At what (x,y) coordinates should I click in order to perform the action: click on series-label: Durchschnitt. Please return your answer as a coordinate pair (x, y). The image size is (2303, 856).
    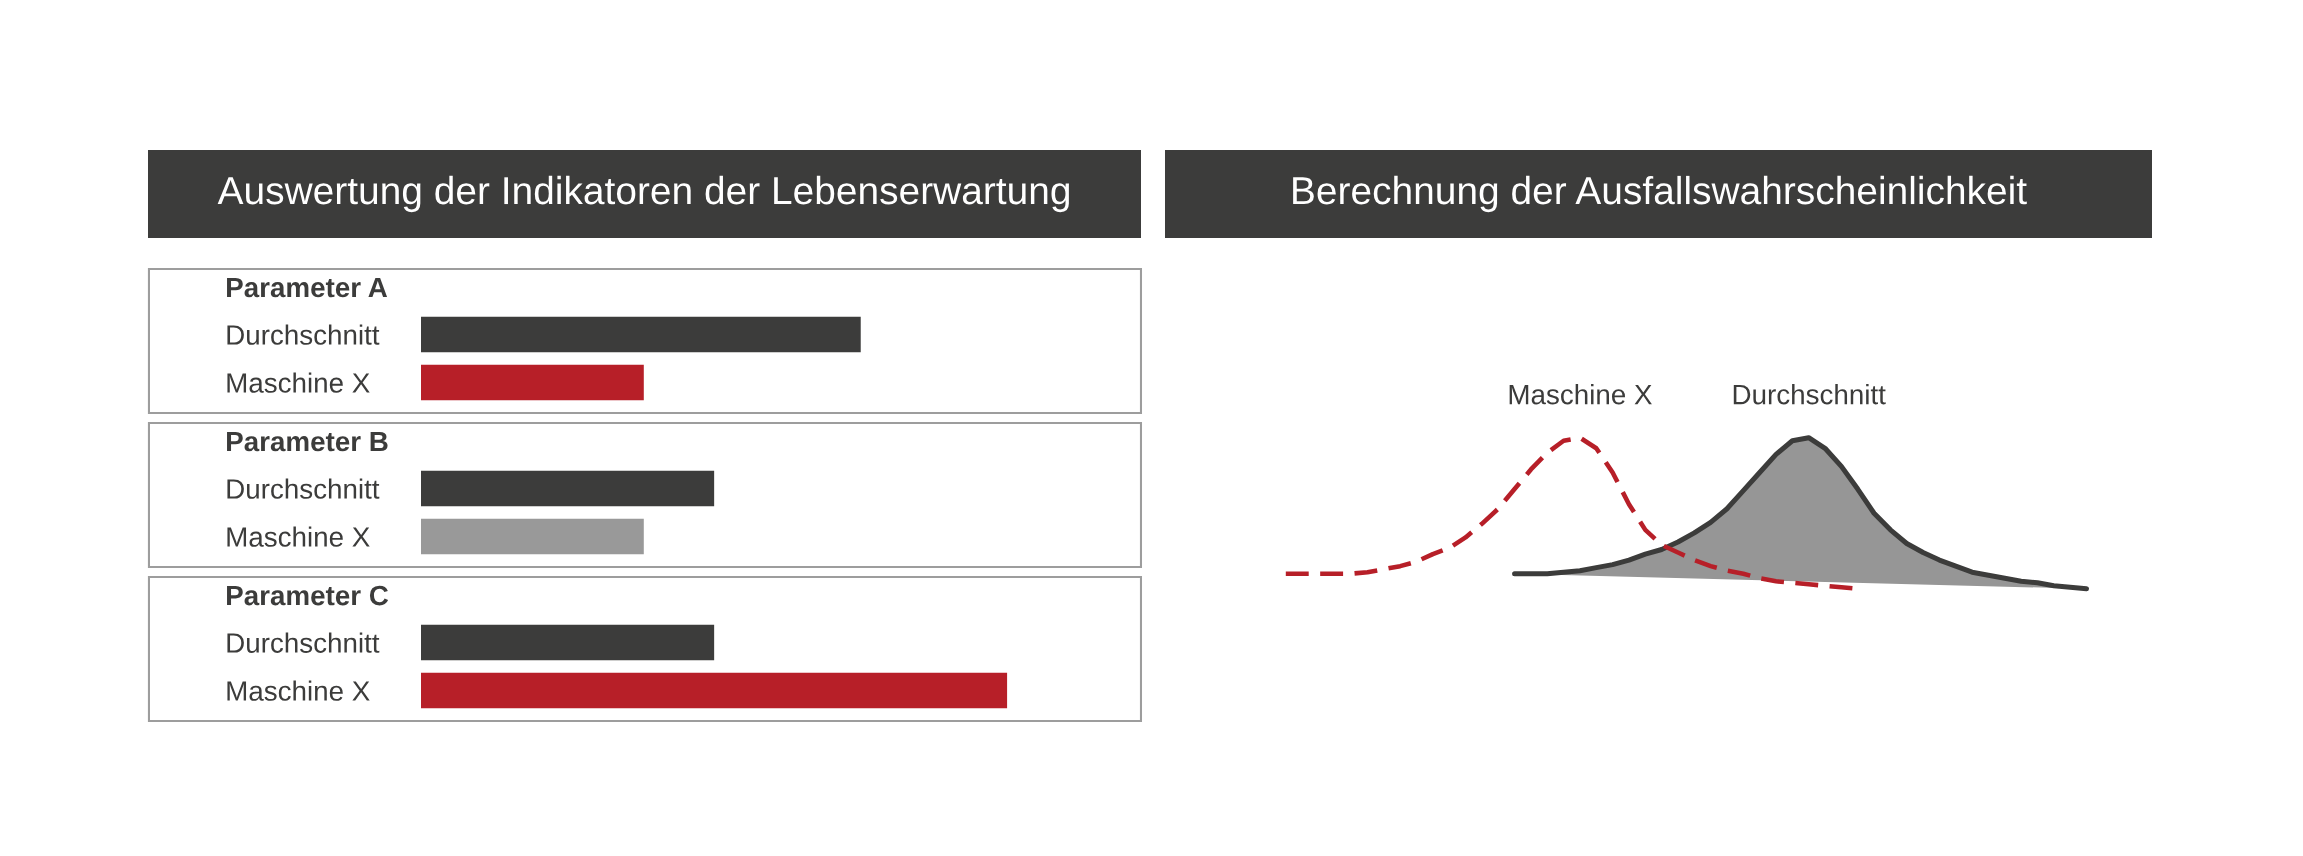
    Looking at the image, I should click on (1809, 394).